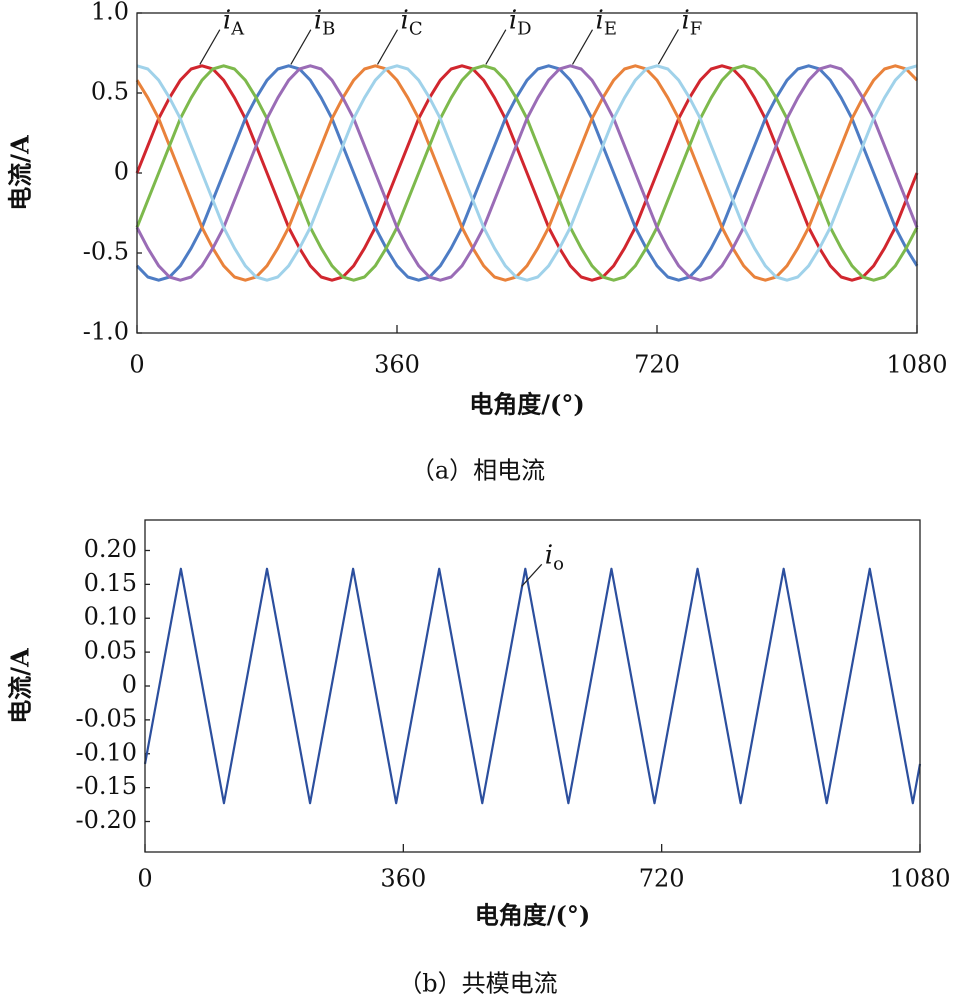 The width and height of the screenshot is (956, 1004). What do you see at coordinates (325, 23) in the screenshot?
I see `series-label: iB` at bounding box center [325, 23].